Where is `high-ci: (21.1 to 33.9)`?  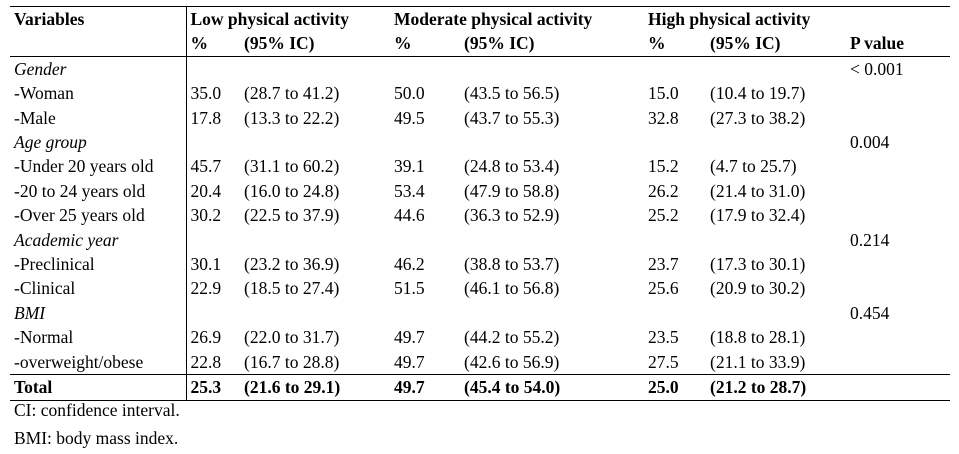
high-ci: (21.1 to 33.9) is located at coordinates (758, 361).